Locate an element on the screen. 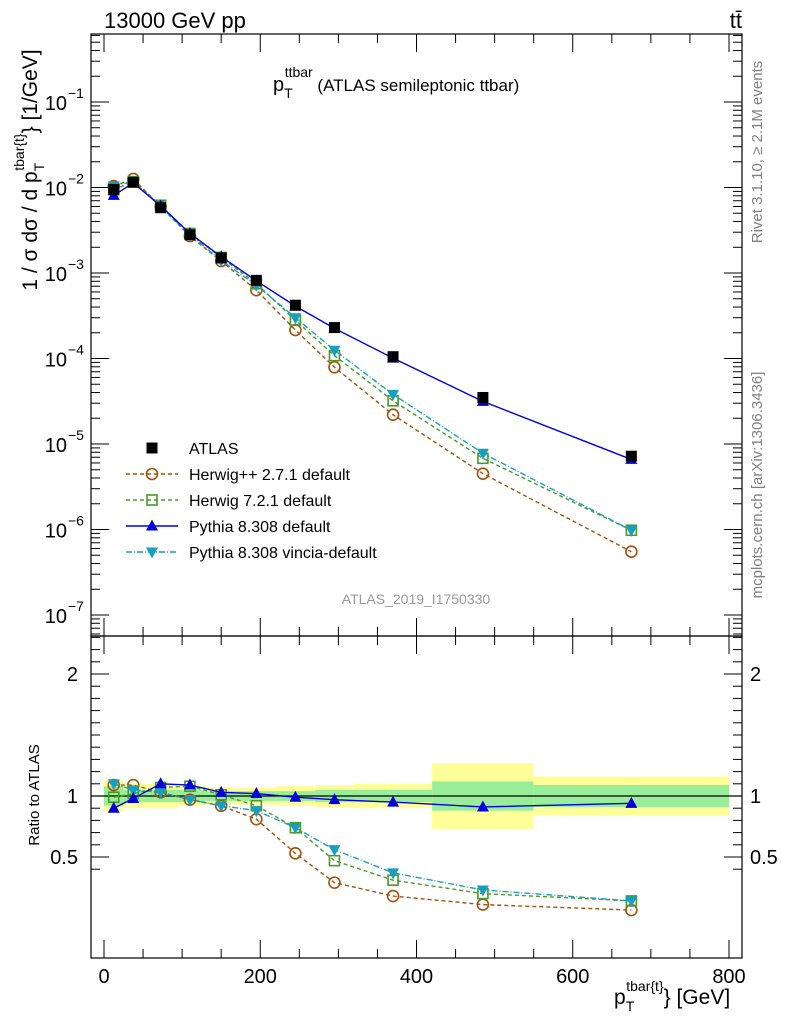  legend-label-4: Pythia 8.308 vincia-default is located at coordinates (283, 553).